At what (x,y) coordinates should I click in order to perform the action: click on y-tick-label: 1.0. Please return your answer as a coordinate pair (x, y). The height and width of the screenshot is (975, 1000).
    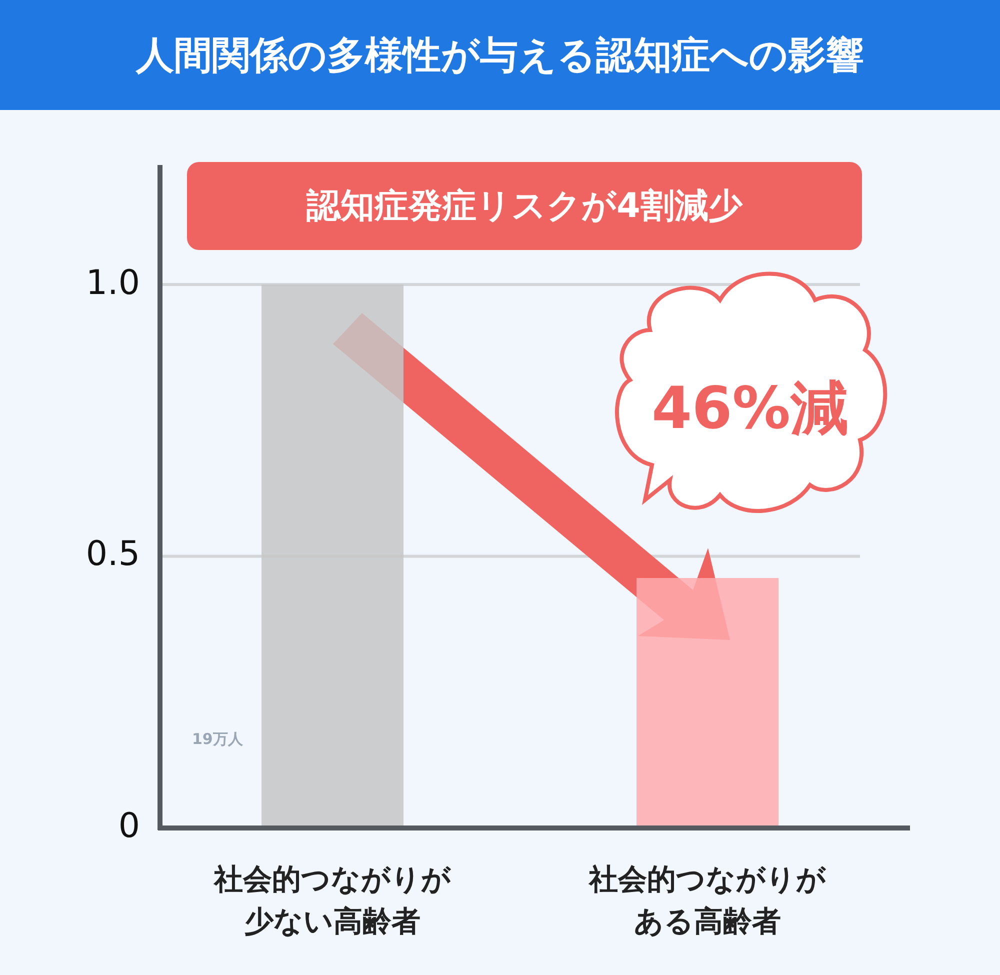
    Looking at the image, I should click on (112, 282).